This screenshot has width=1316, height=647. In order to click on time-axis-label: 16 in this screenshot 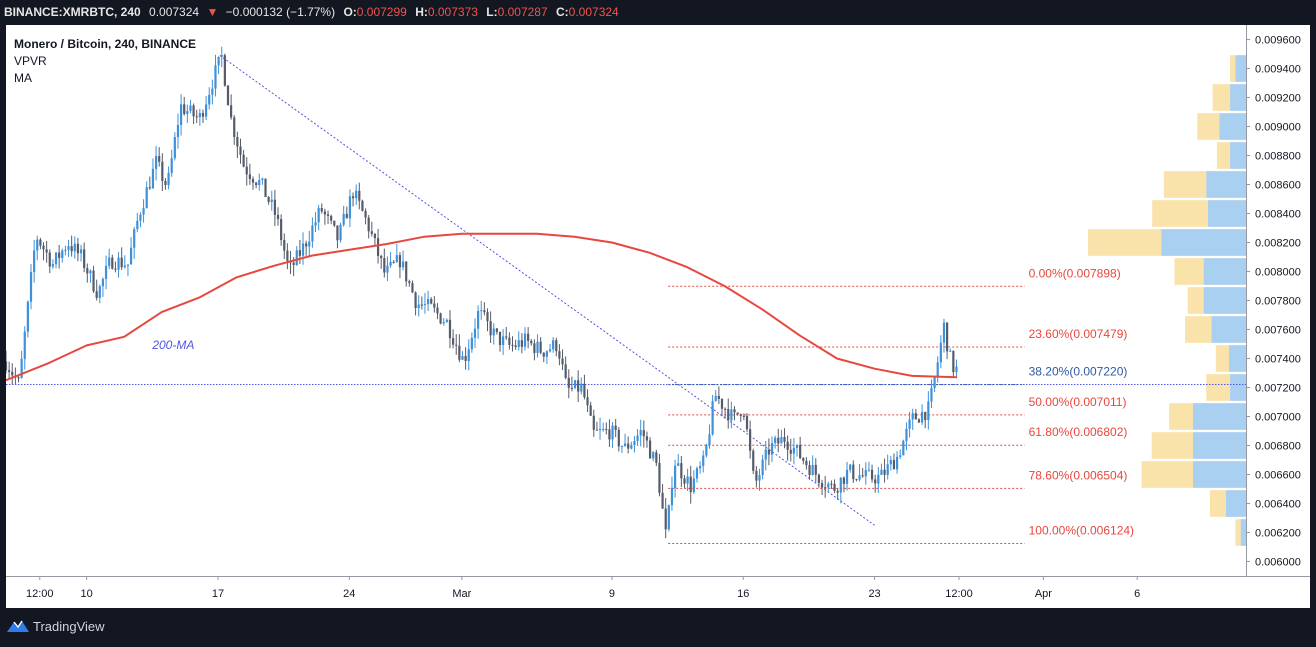, I will do `click(743, 594)`.